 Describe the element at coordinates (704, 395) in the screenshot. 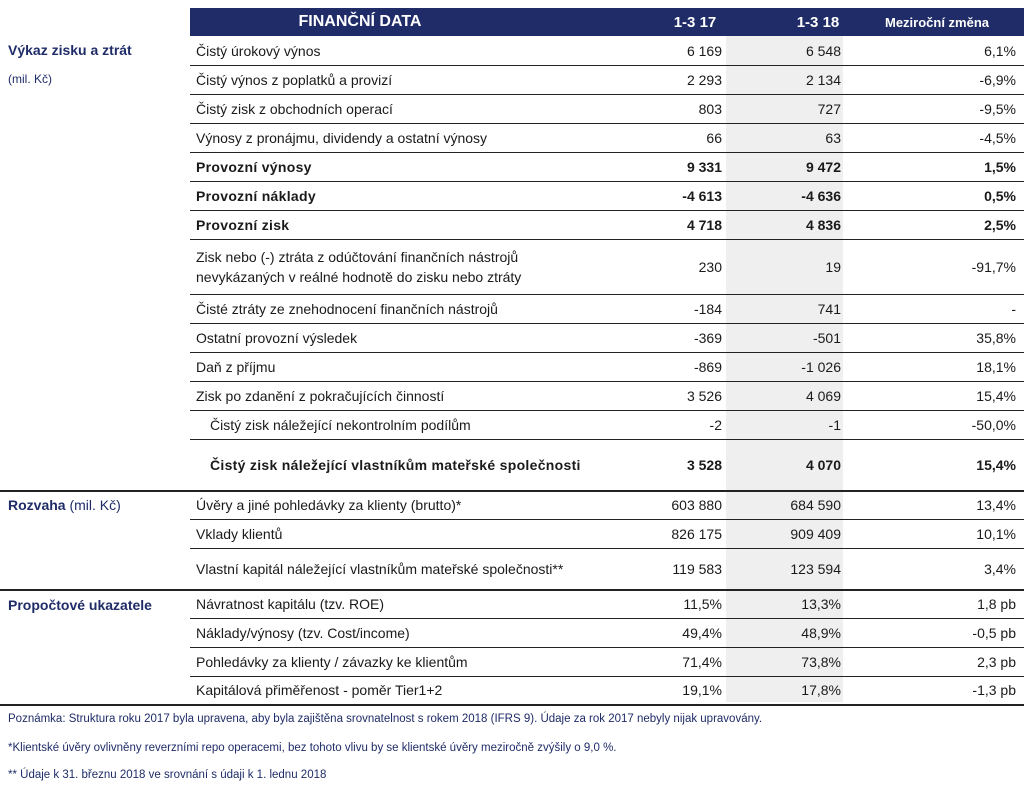

I see `value-2017: 3 526` at that location.